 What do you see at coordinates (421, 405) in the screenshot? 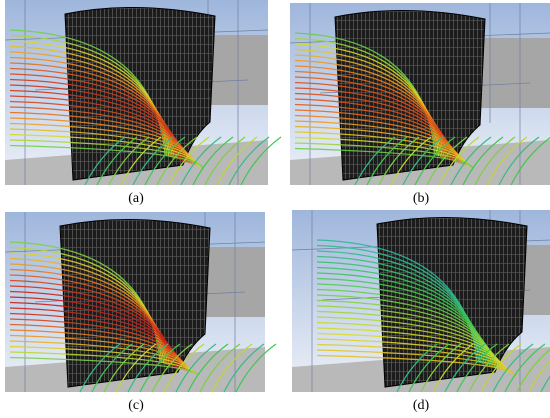
I see `panel-label: (d)` at bounding box center [421, 405].